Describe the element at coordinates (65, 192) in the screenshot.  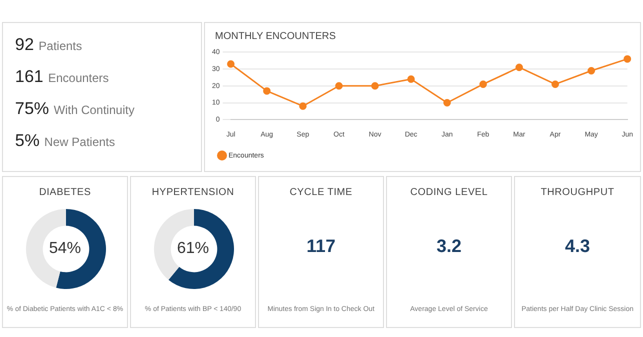
I see `chart-title: DIABETES` at that location.